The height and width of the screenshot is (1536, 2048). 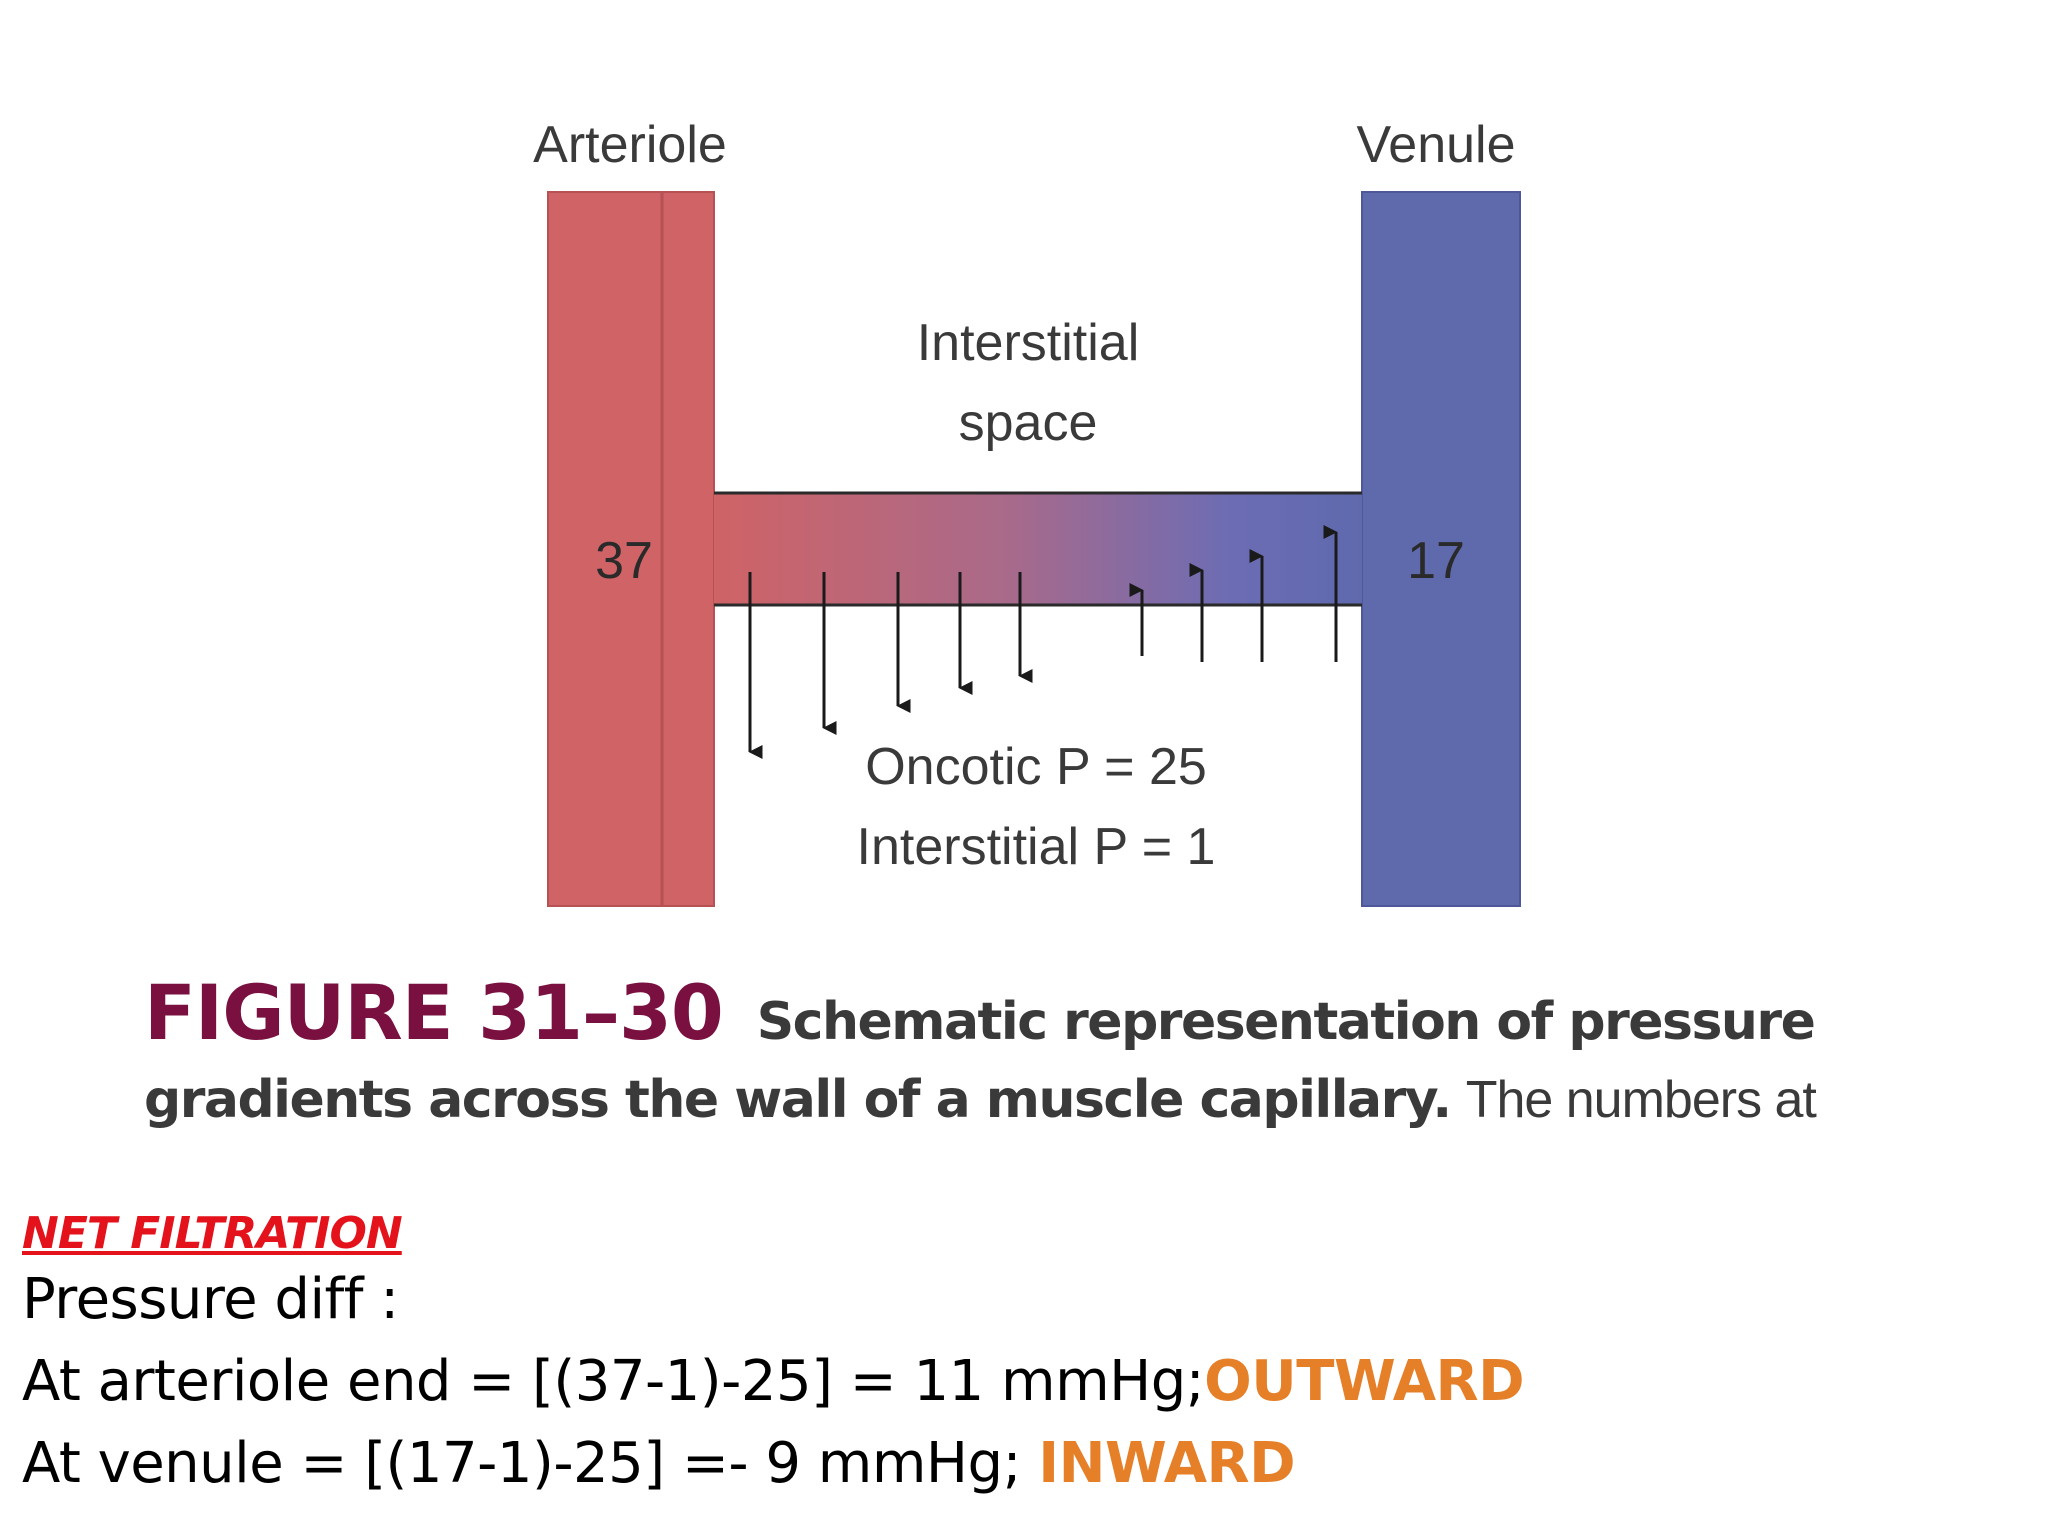 What do you see at coordinates (1167, 1463) in the screenshot?
I see `inward-direction: INWARD` at bounding box center [1167, 1463].